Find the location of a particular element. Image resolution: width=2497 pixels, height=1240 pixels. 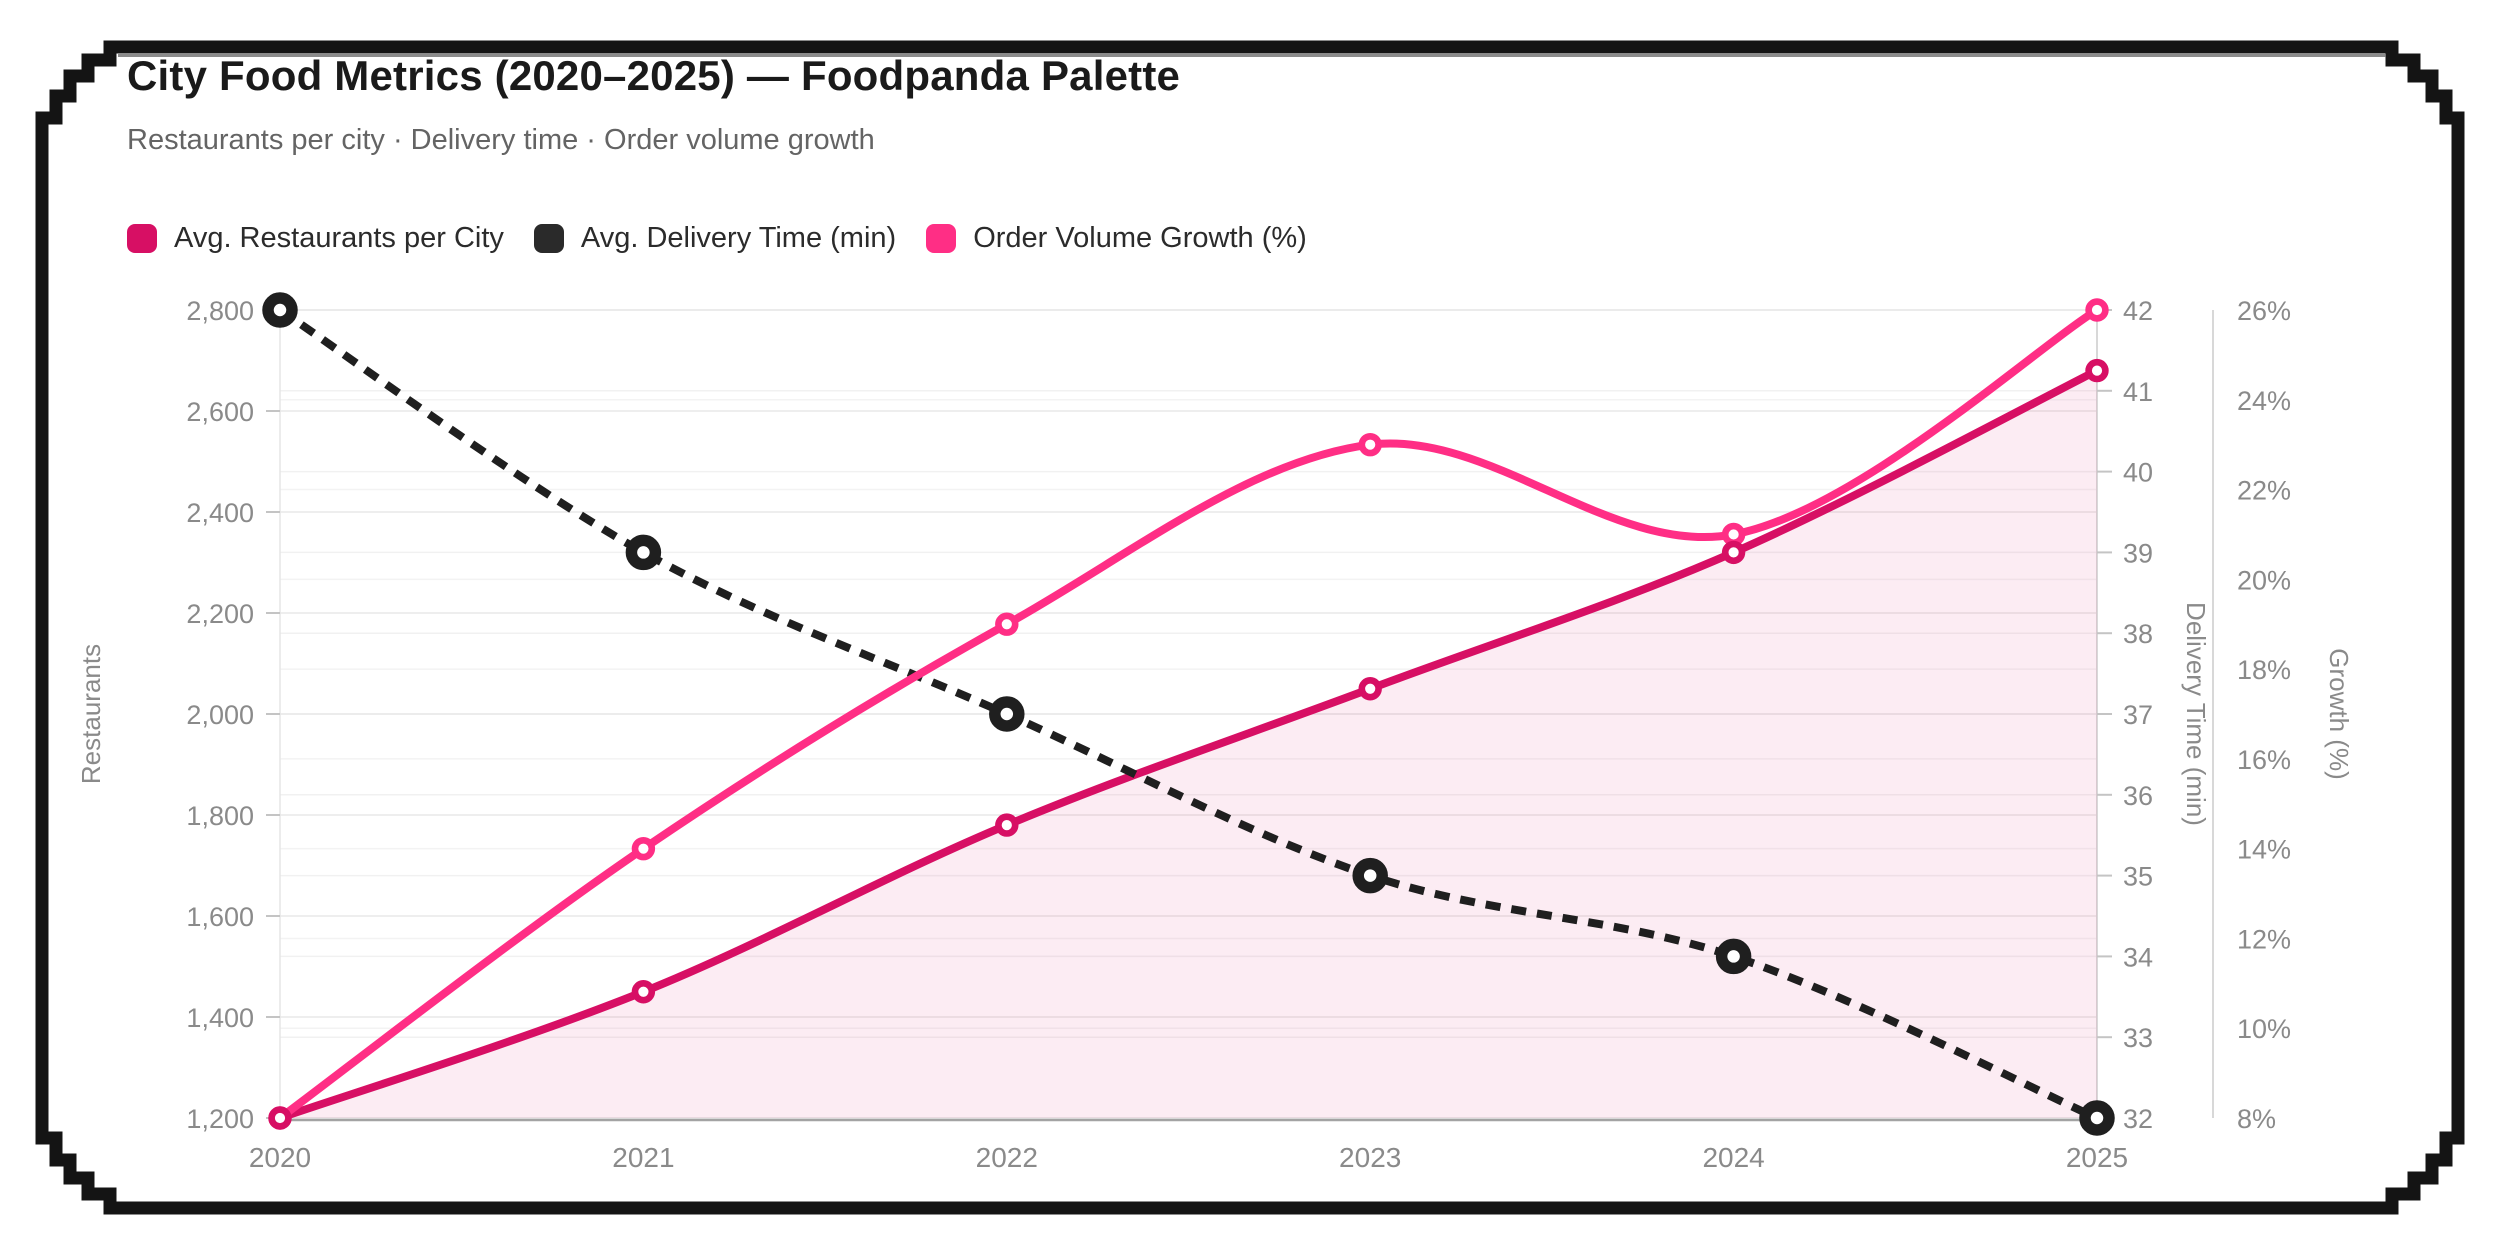

marker-growth-2021 is located at coordinates (643, 848).